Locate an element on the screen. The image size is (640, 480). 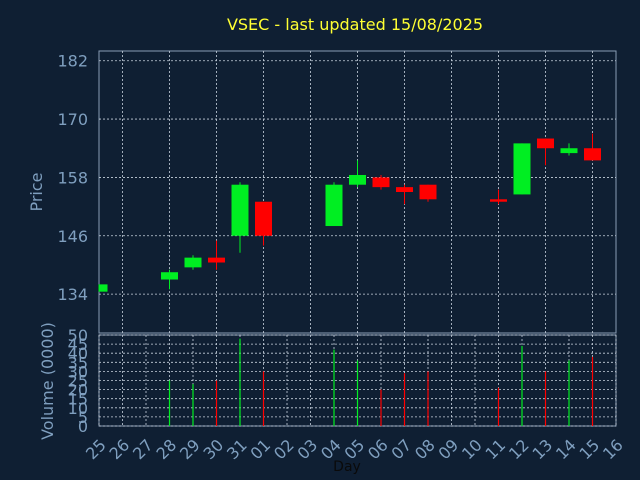
volume-tick-label: 30 is located at coordinates (78, 371).